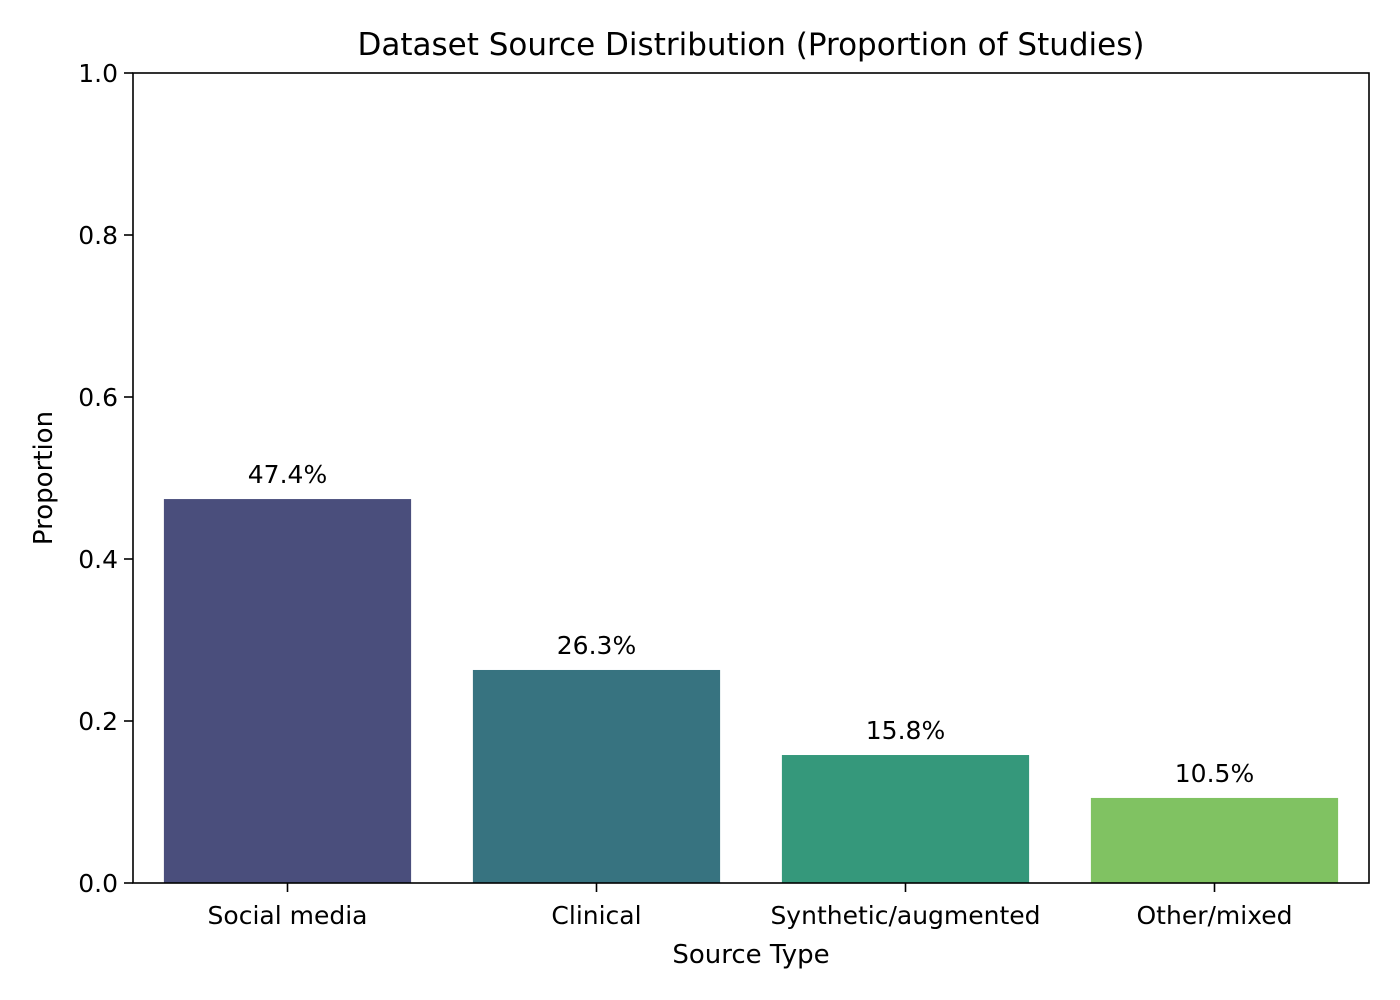  I want to click on y-tick-label-0: 0.0, so click(98, 883).